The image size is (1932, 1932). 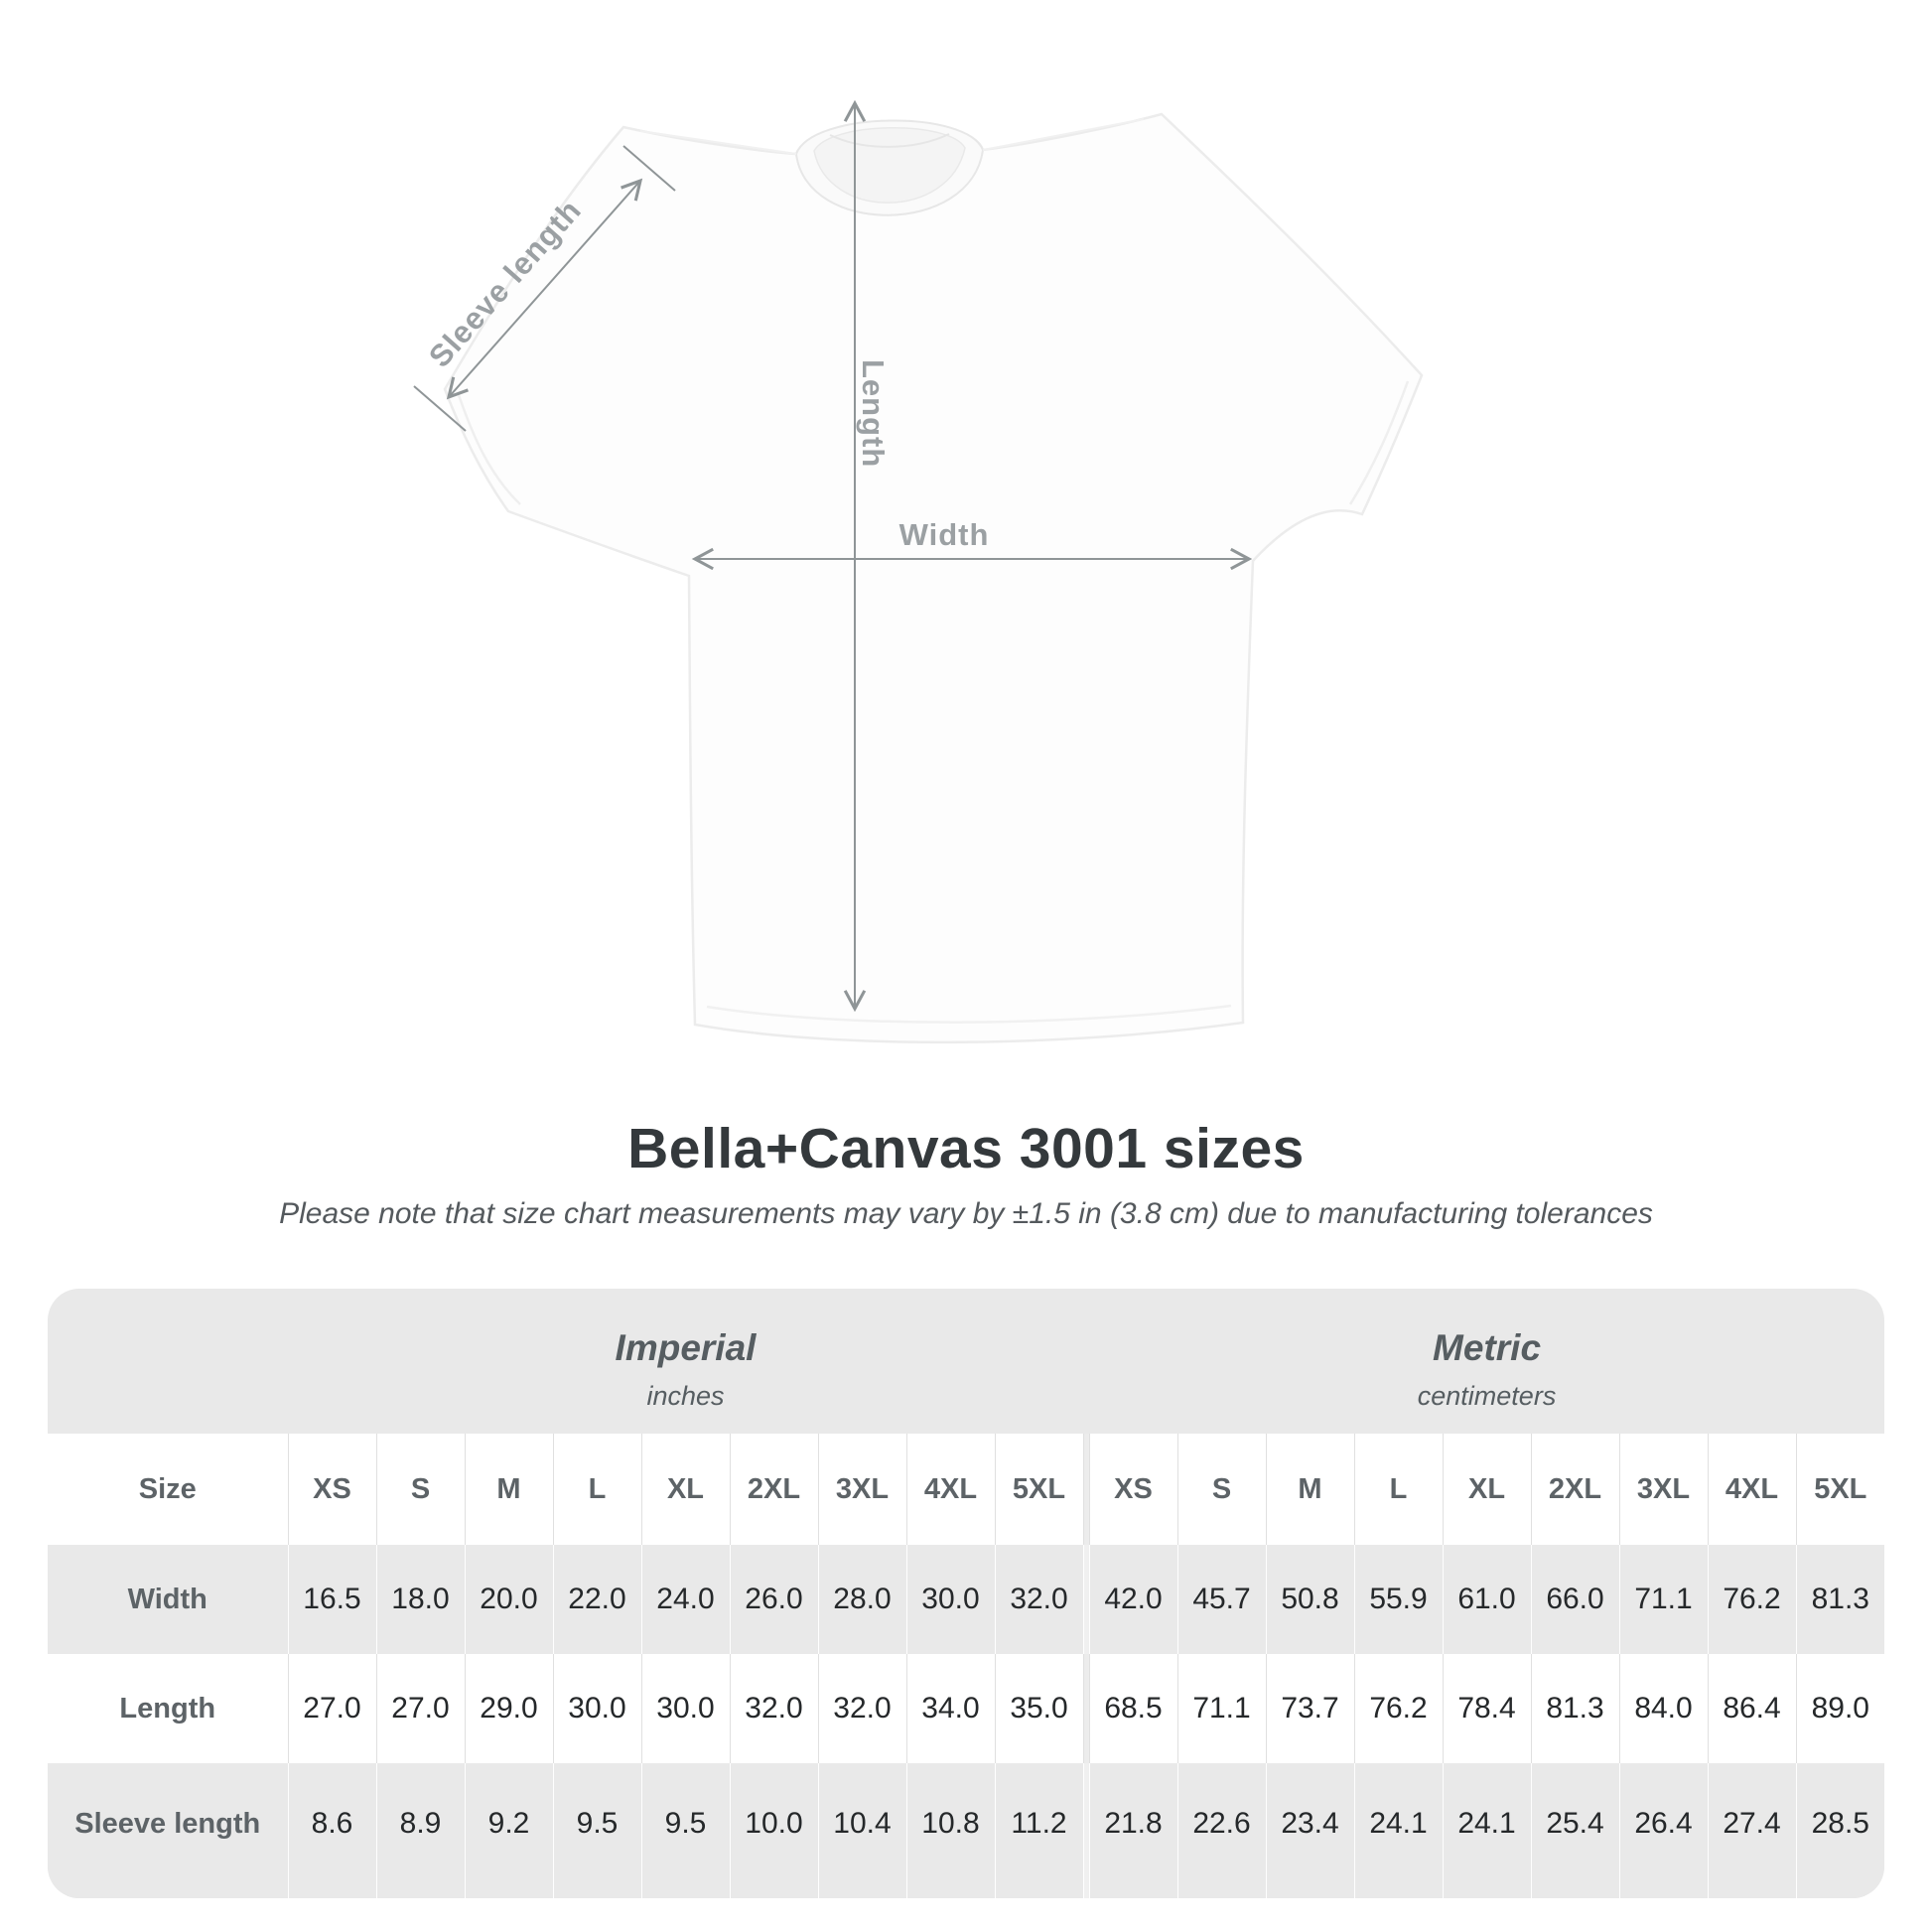 I want to click on size-value-cell: 34.0, so click(x=950, y=1709).